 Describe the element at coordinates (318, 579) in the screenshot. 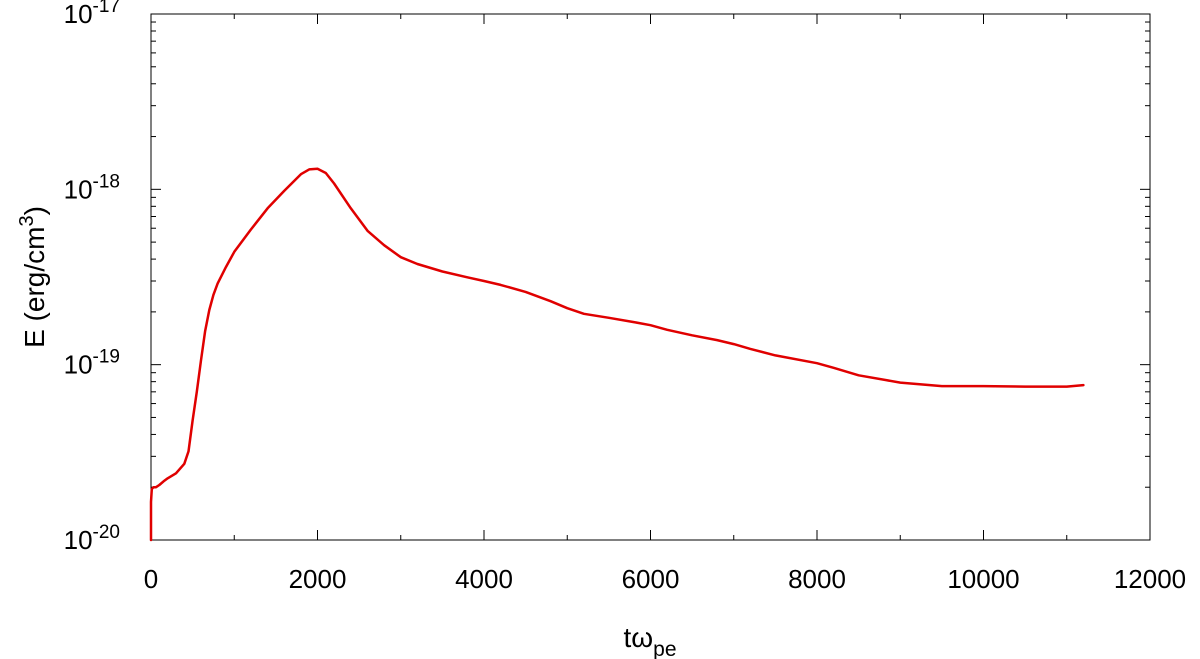

I see `x-tick-label: 2000` at that location.